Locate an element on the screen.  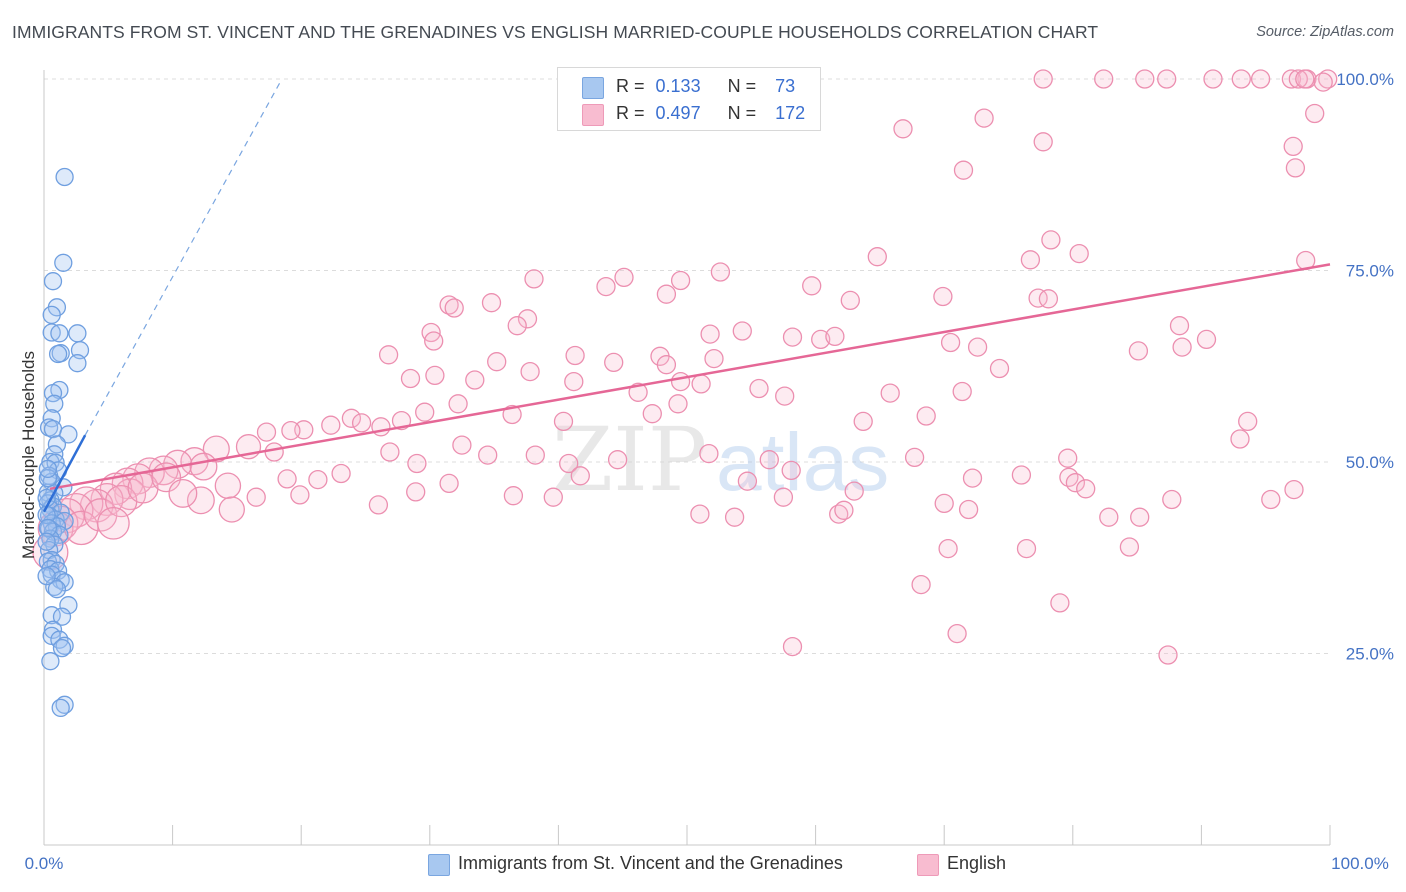
bottom-legend-swatch-blue is located at coordinates (439, 865).